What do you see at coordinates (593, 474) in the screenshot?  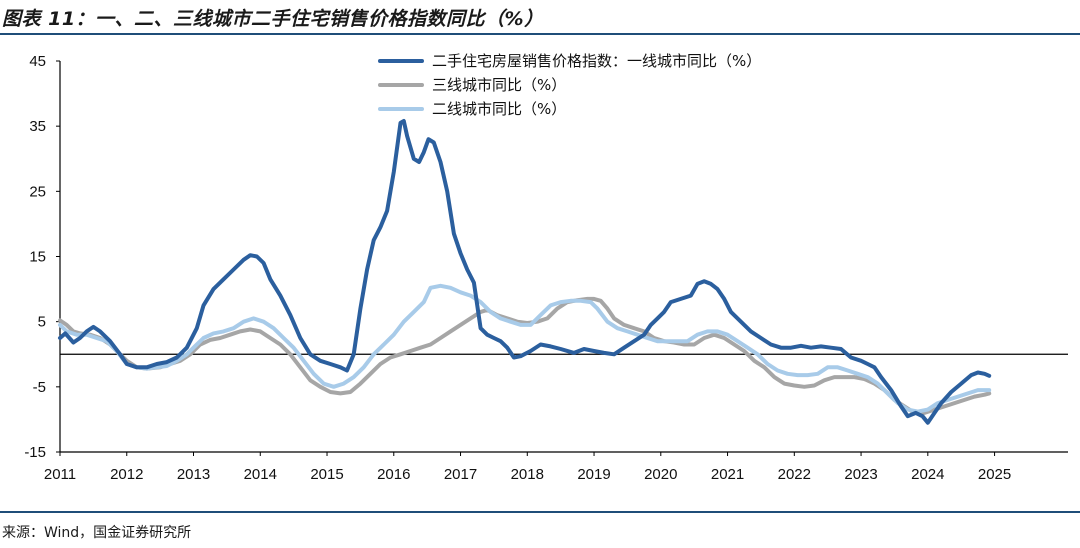 I see `x-tick-label: 2019` at bounding box center [593, 474].